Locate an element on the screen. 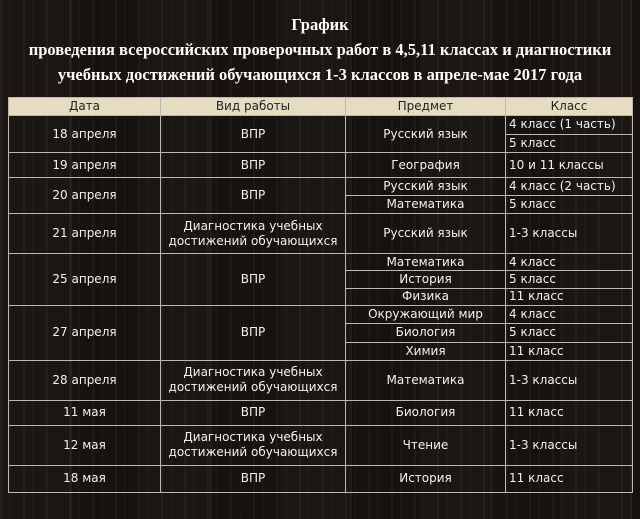  subject-cell: Окружающий мир is located at coordinates (425, 314).